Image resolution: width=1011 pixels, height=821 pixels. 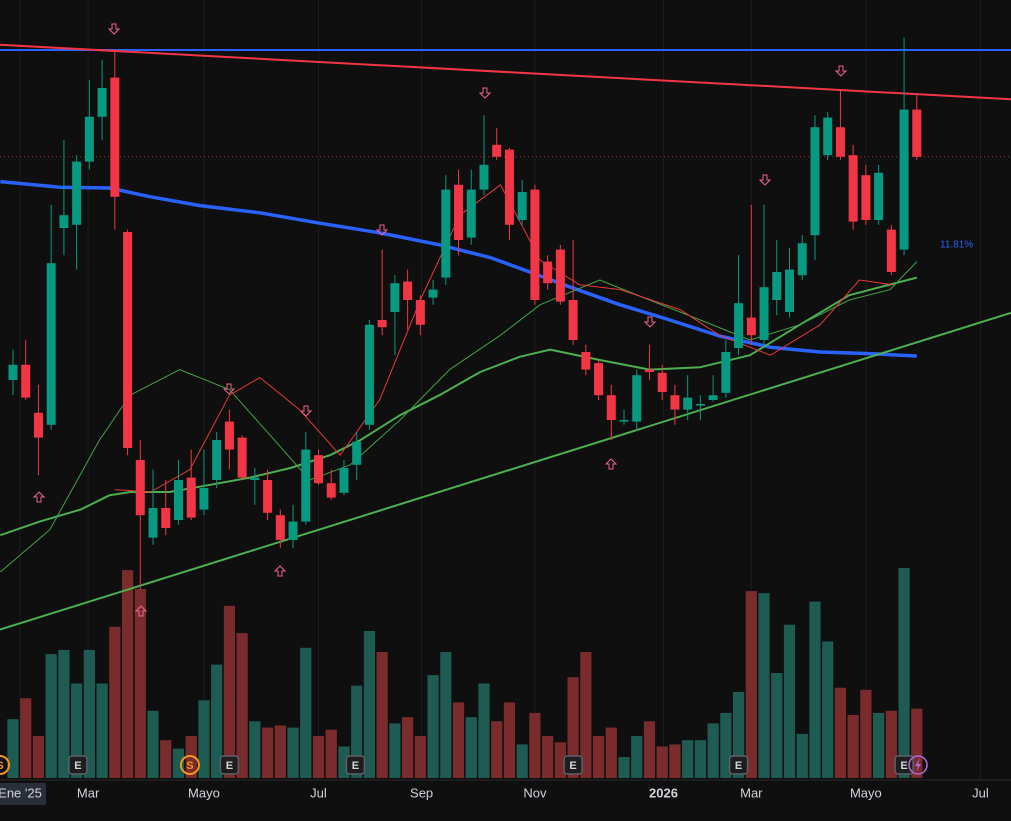 What do you see at coordinates (494, 792) in the screenshot?
I see `x-axis-labels: Ene '25 Mar Mayo Jul Sep Nov 2026 Mar Mayo Jul` at bounding box center [494, 792].